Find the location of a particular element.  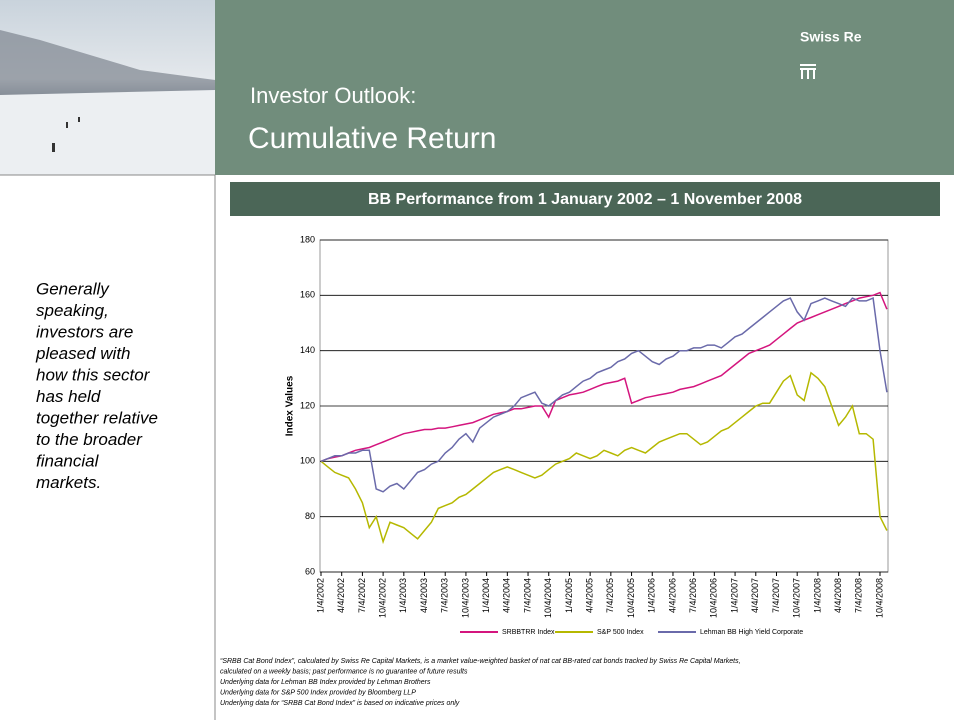

legend-label: Lehman BB High Yield Corporate is located at coordinates (751, 632).